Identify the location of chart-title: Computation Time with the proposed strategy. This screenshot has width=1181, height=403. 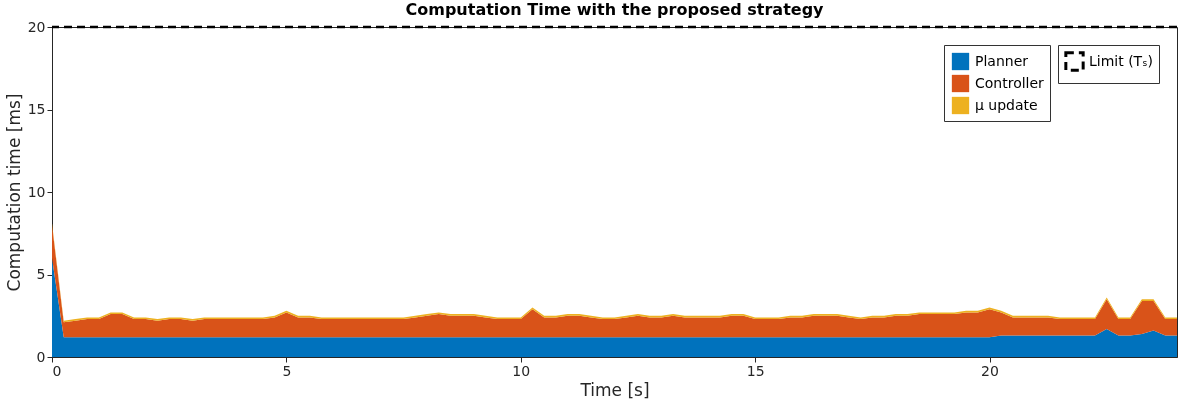
(615, 9).